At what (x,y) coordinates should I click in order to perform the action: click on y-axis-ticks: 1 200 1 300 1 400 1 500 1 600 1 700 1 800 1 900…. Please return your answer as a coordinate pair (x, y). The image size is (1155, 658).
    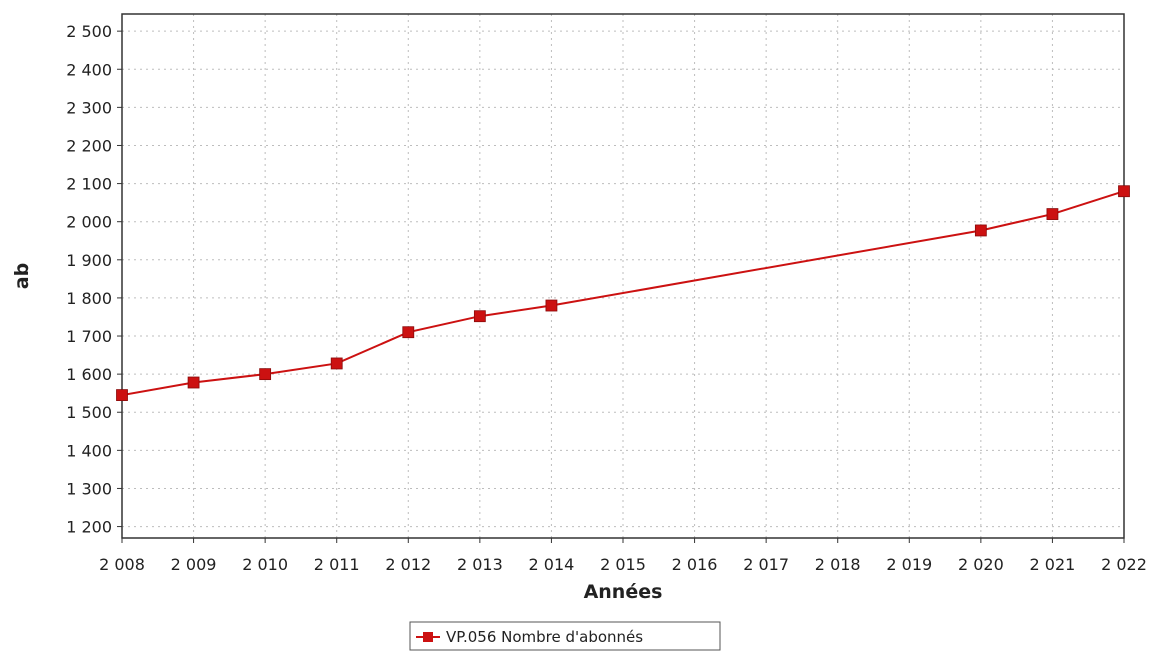
    Looking at the image, I should click on (94, 279).